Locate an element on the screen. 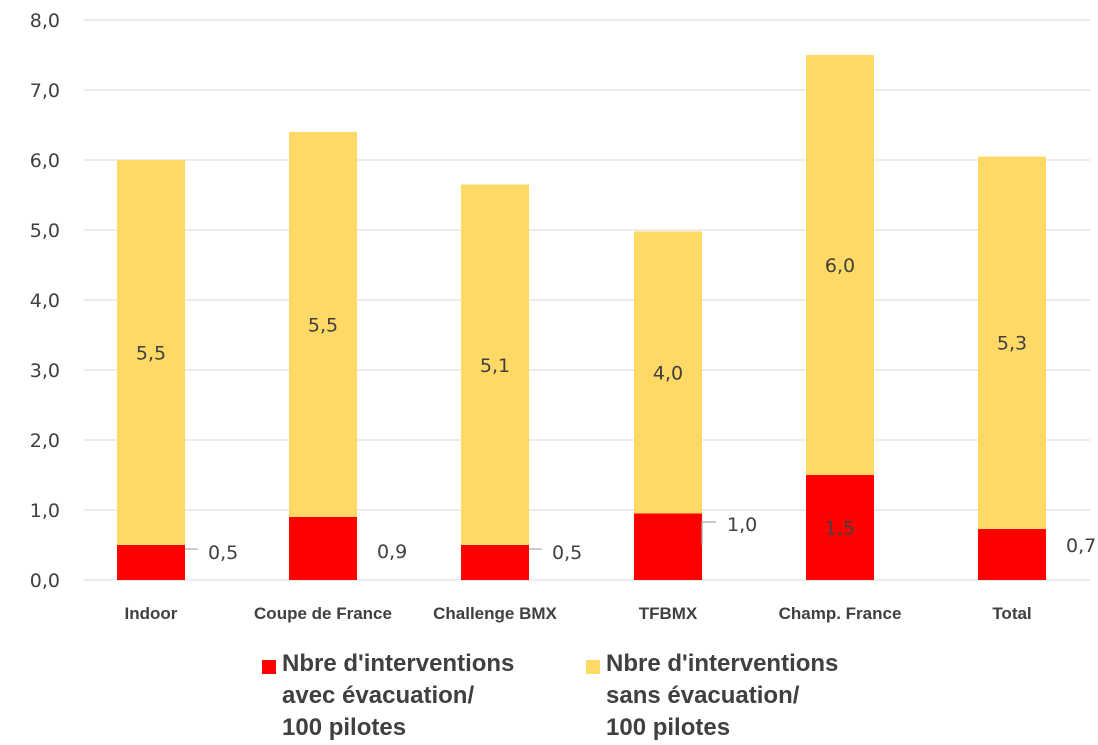  data-label-avec-evacuation: 0,7 is located at coordinates (1081, 546).